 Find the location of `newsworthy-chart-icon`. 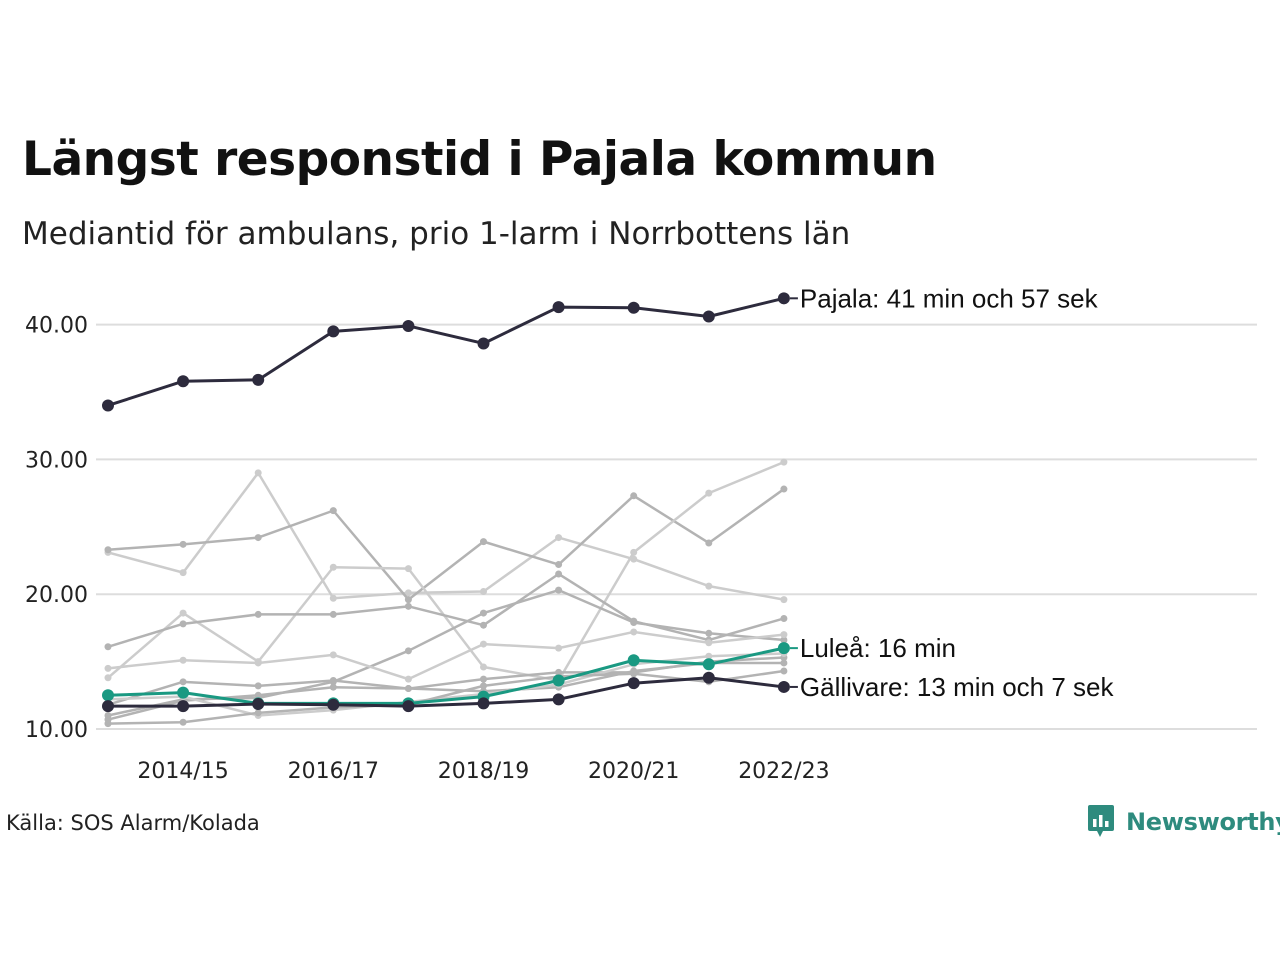

newsworthy-chart-icon is located at coordinates (1101, 821).